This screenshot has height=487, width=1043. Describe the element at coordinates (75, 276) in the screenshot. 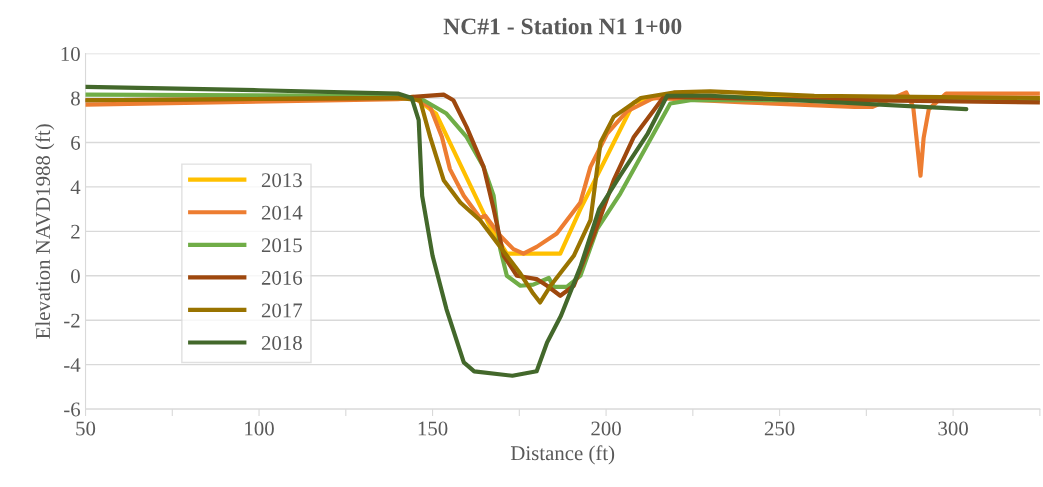

I see `y-tick-label: 0` at that location.